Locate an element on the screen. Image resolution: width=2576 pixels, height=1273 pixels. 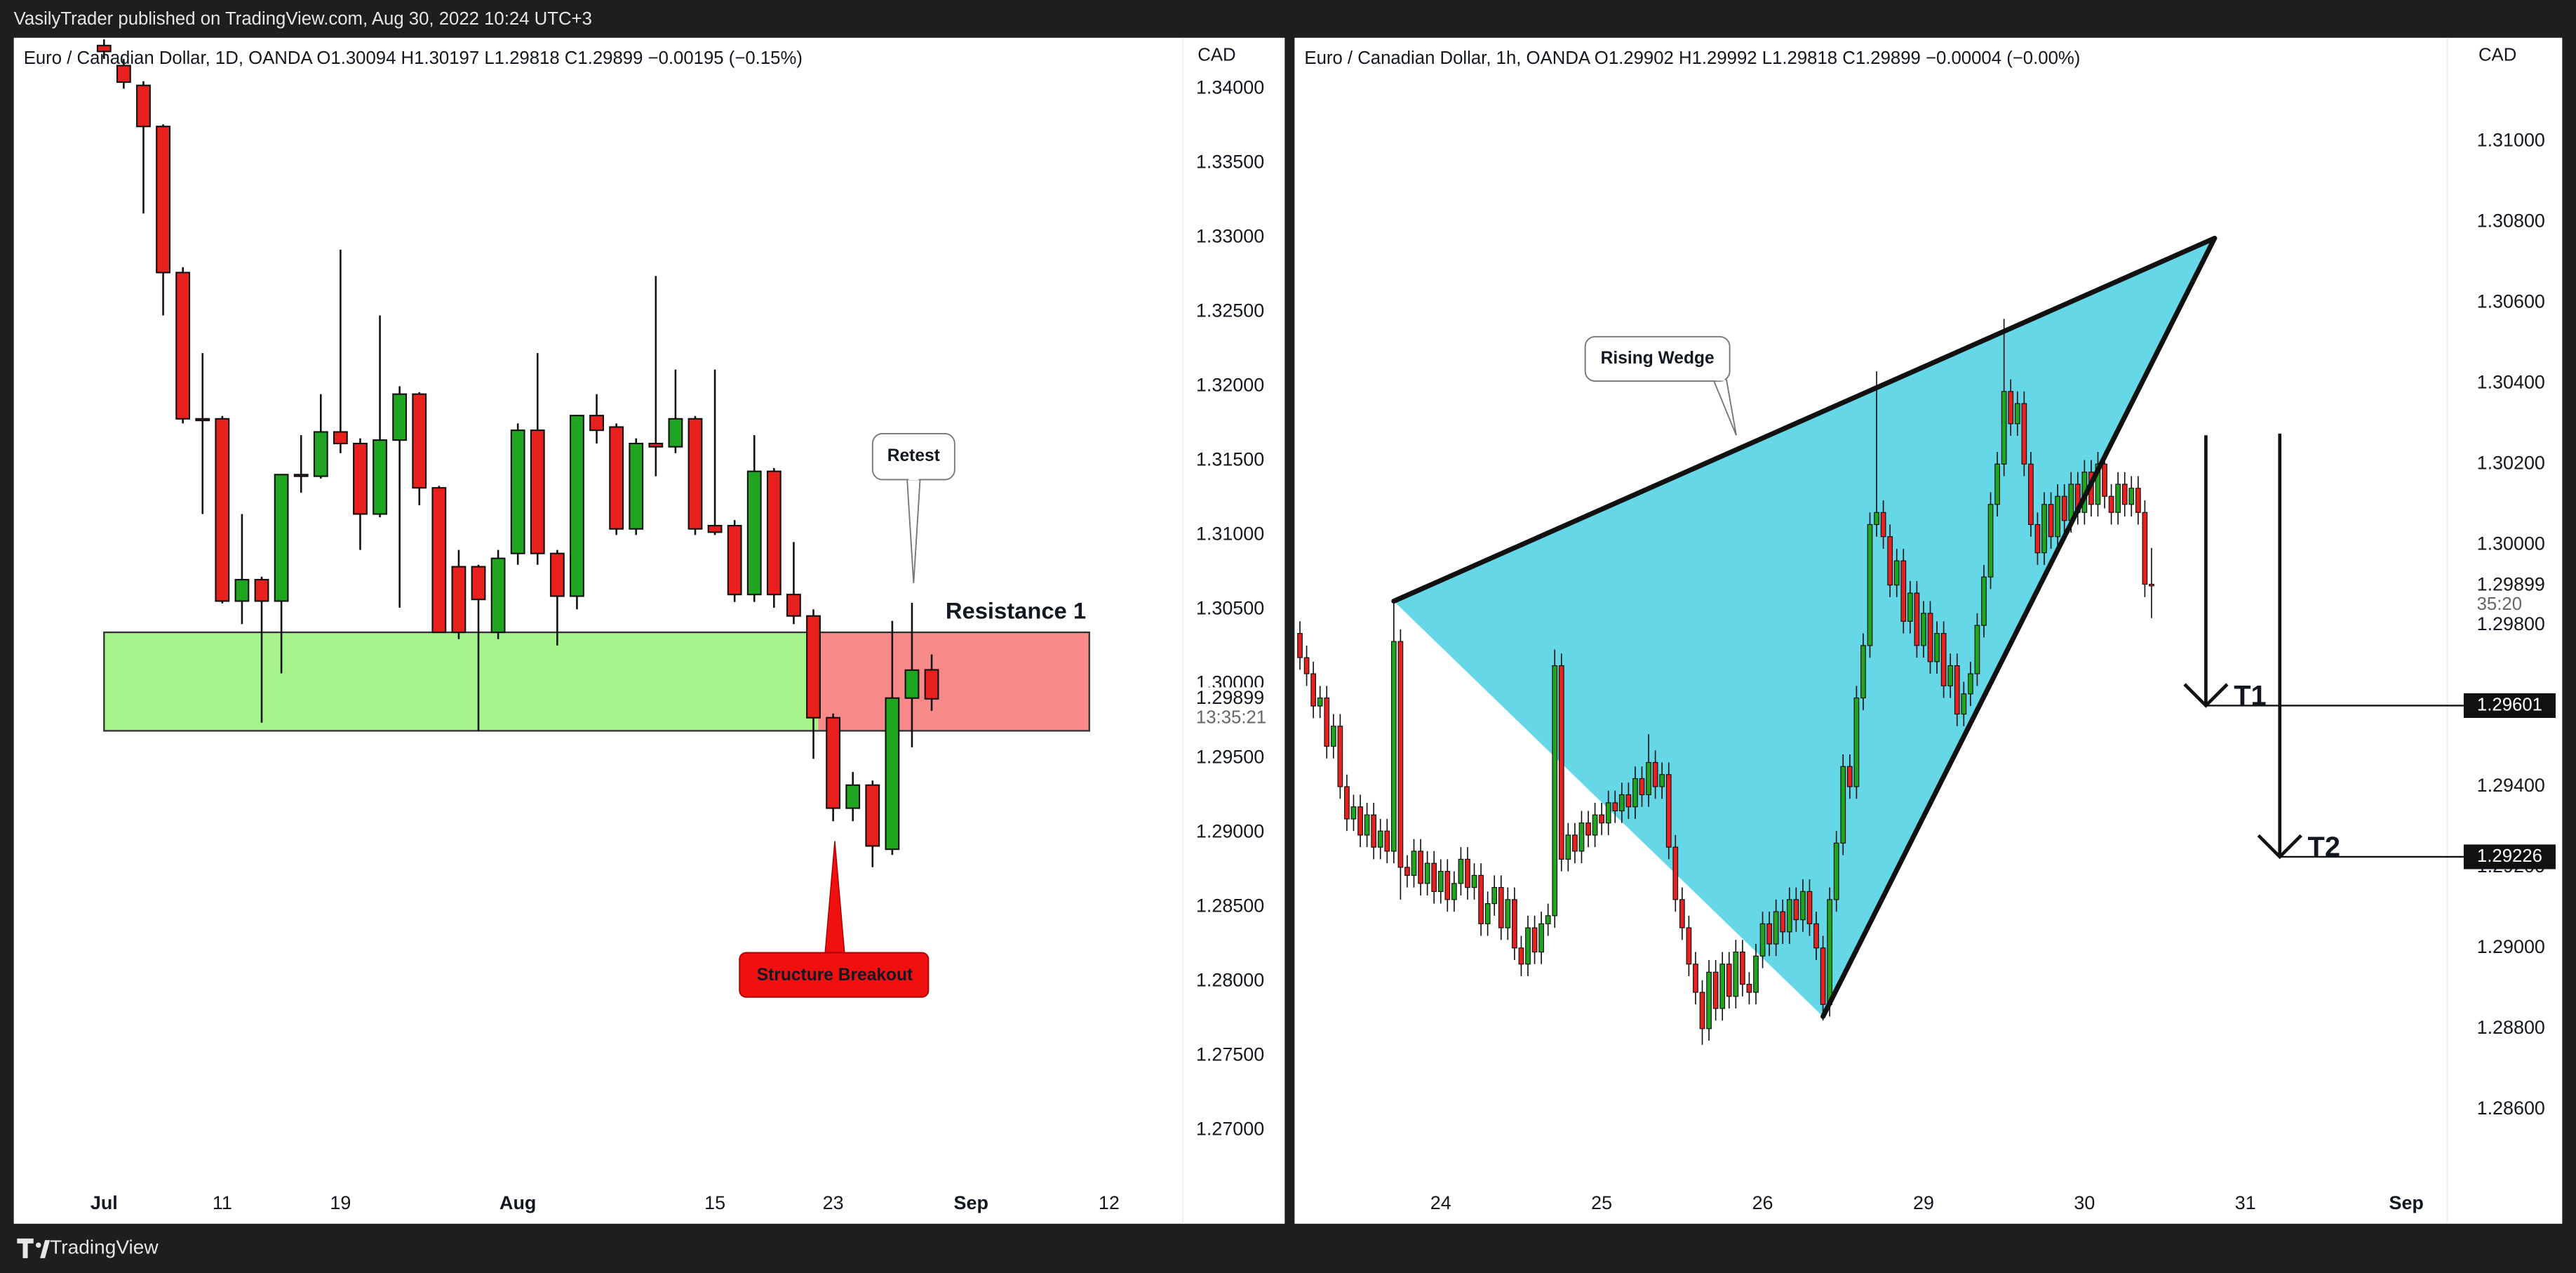
bar-countdown: 13:35:21 is located at coordinates (1231, 718).